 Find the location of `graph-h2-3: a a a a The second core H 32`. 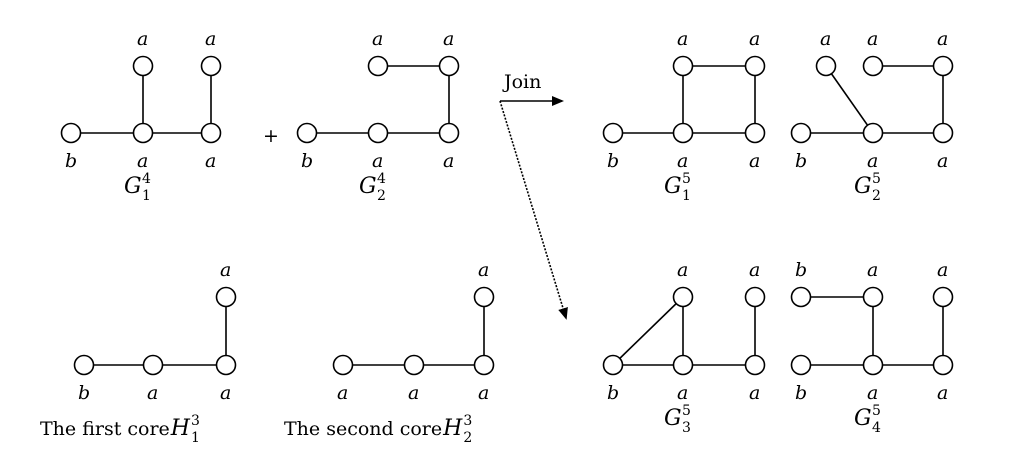

graph-h2-3: a a a a The second core H 32 is located at coordinates (389, 352).